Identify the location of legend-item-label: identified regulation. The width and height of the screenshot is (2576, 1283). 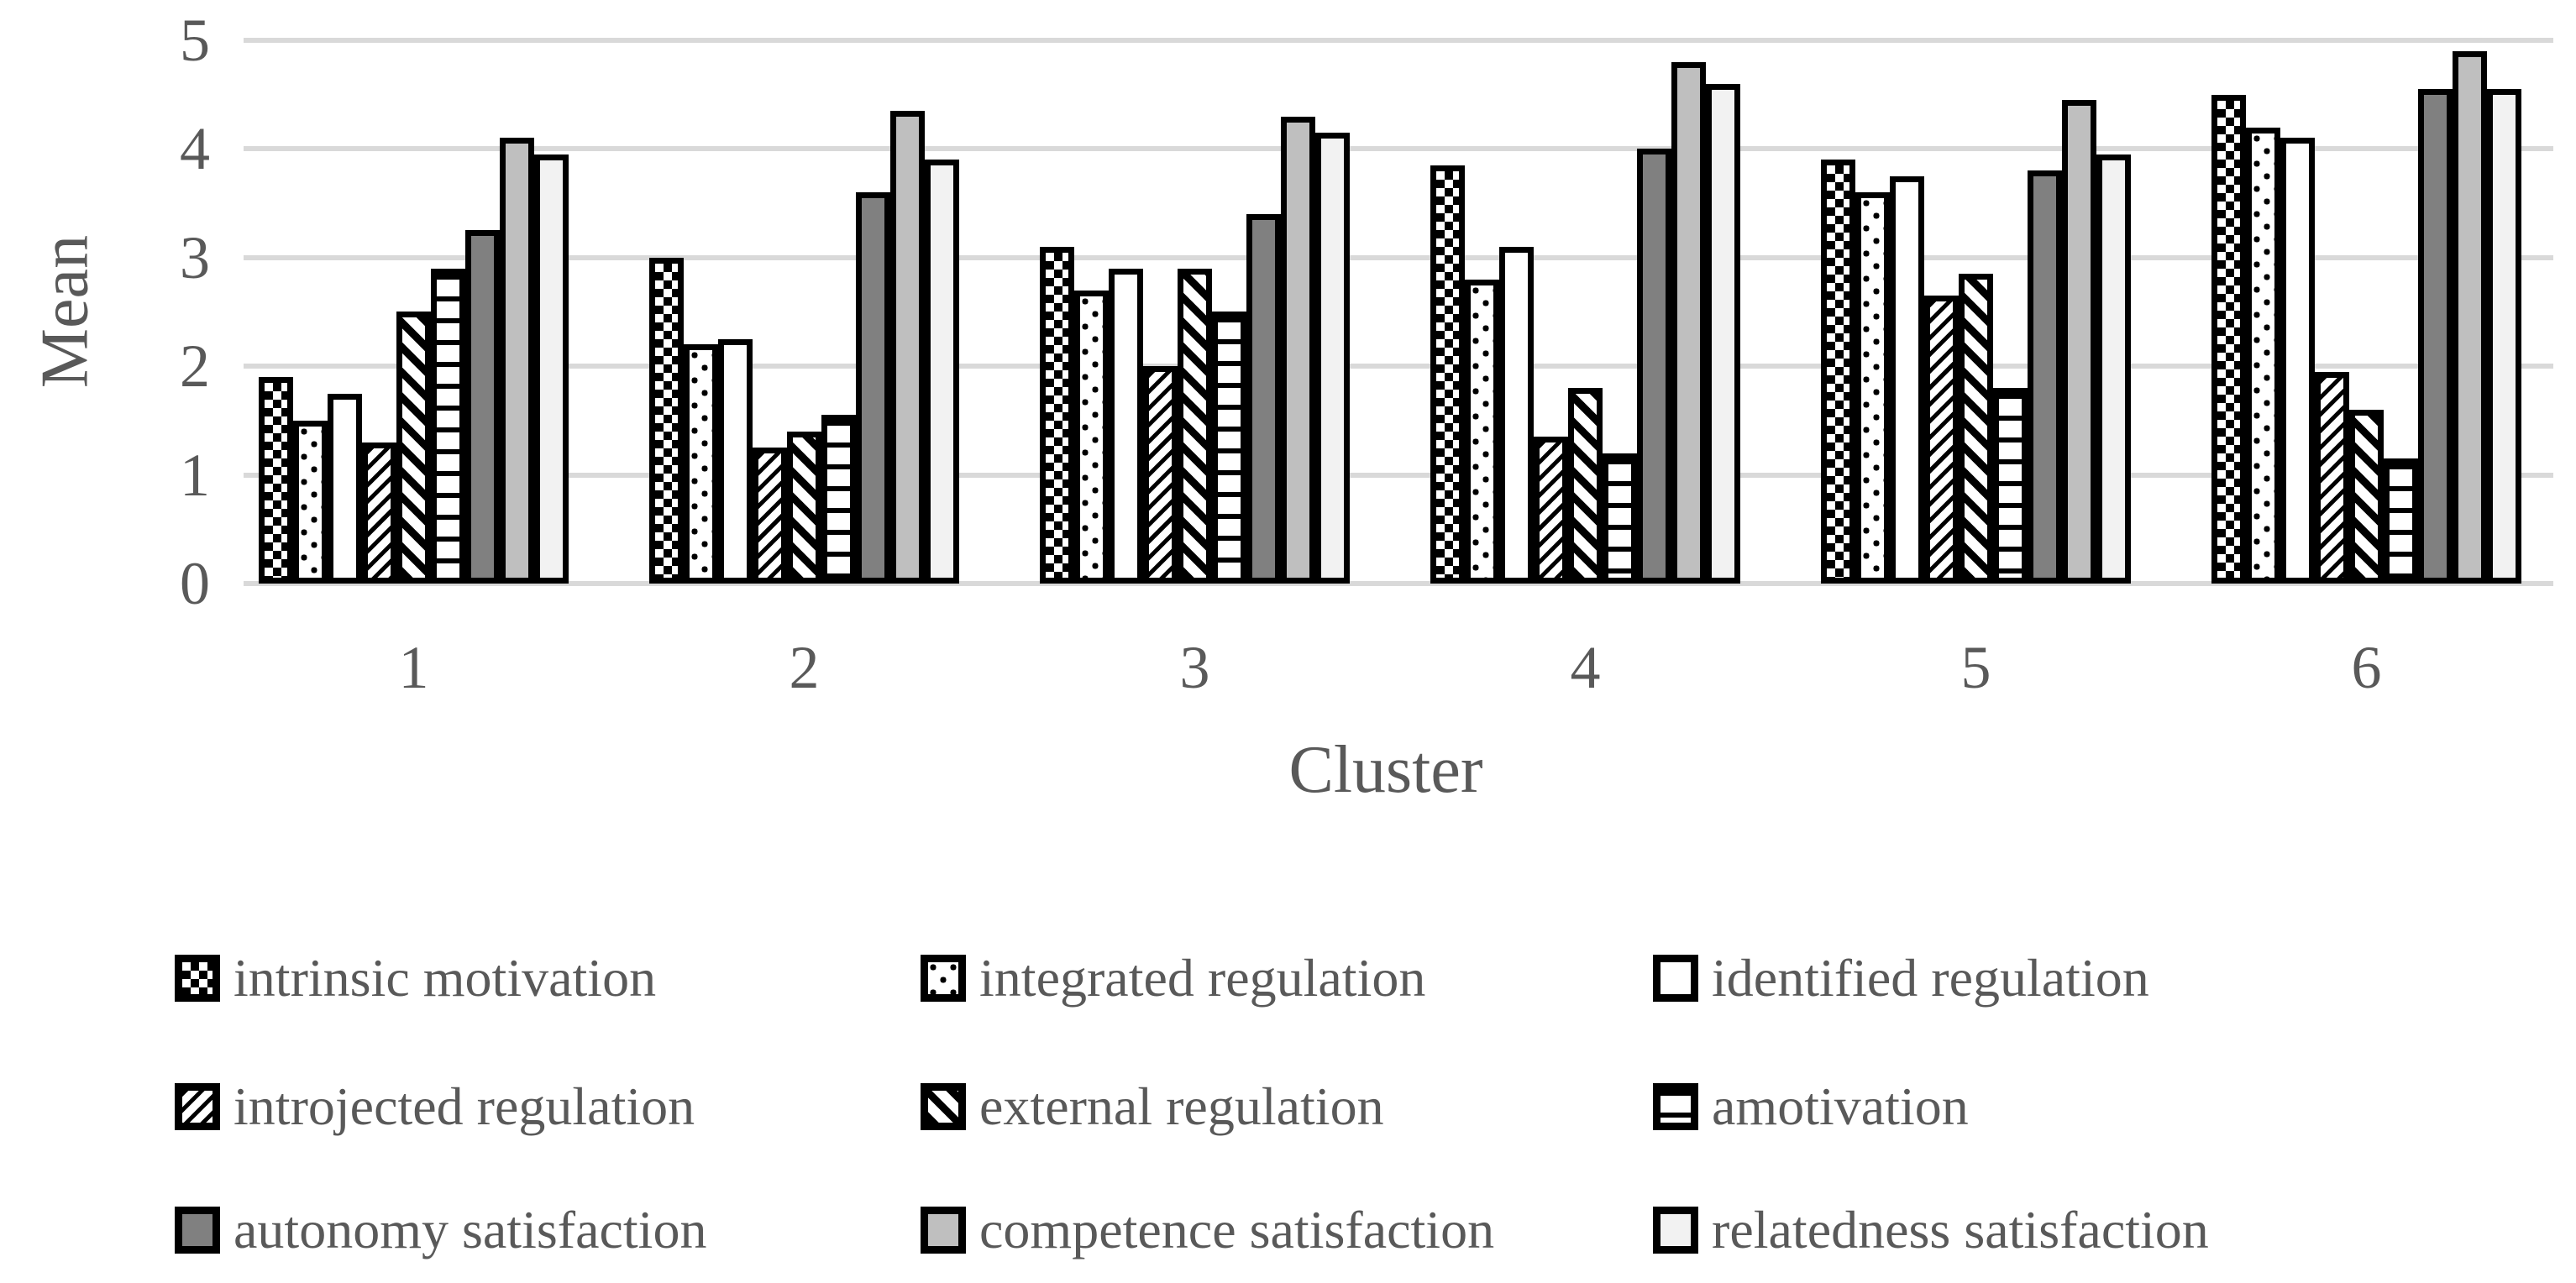
(1930, 978).